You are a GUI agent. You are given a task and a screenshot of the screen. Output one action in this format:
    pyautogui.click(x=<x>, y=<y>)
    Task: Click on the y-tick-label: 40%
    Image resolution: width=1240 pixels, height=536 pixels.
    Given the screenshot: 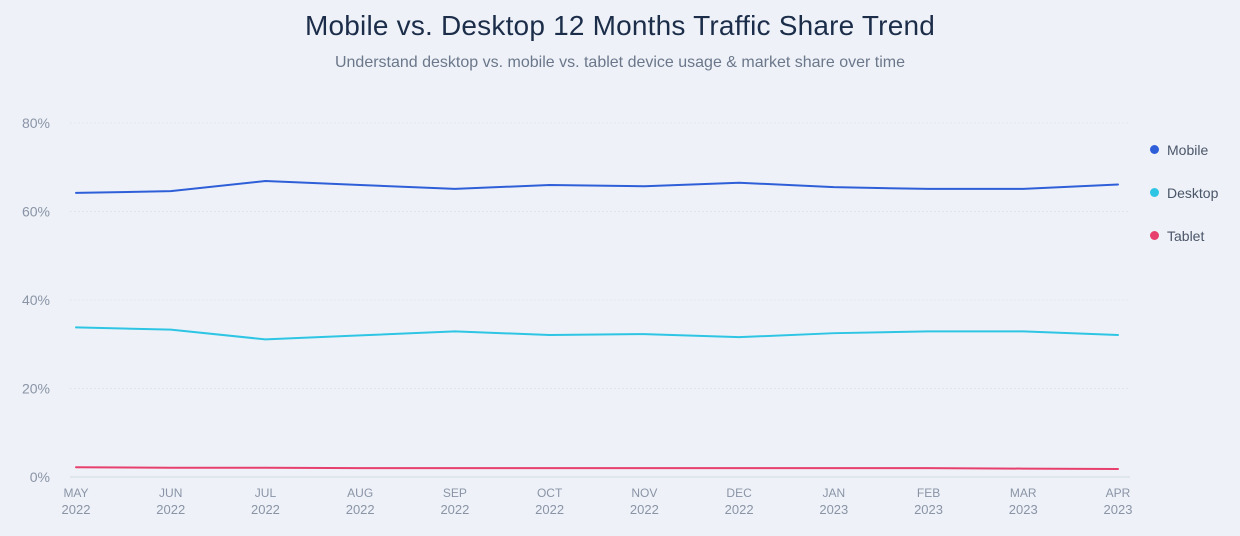 What is the action you would take?
    pyautogui.click(x=36, y=300)
    